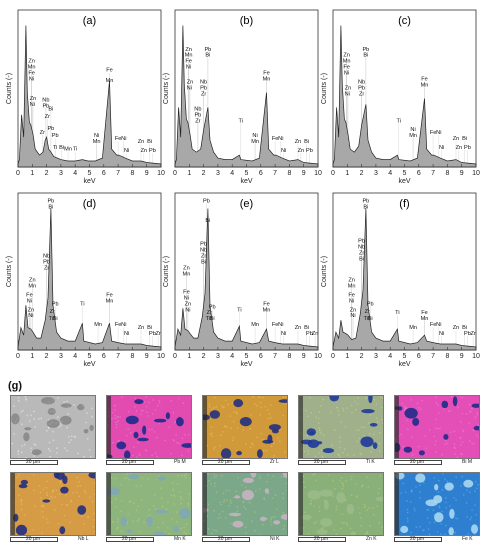  What do you see at coordinates (204, 173) in the screenshot?
I see `x-tick-label: 2` at bounding box center [204, 173].